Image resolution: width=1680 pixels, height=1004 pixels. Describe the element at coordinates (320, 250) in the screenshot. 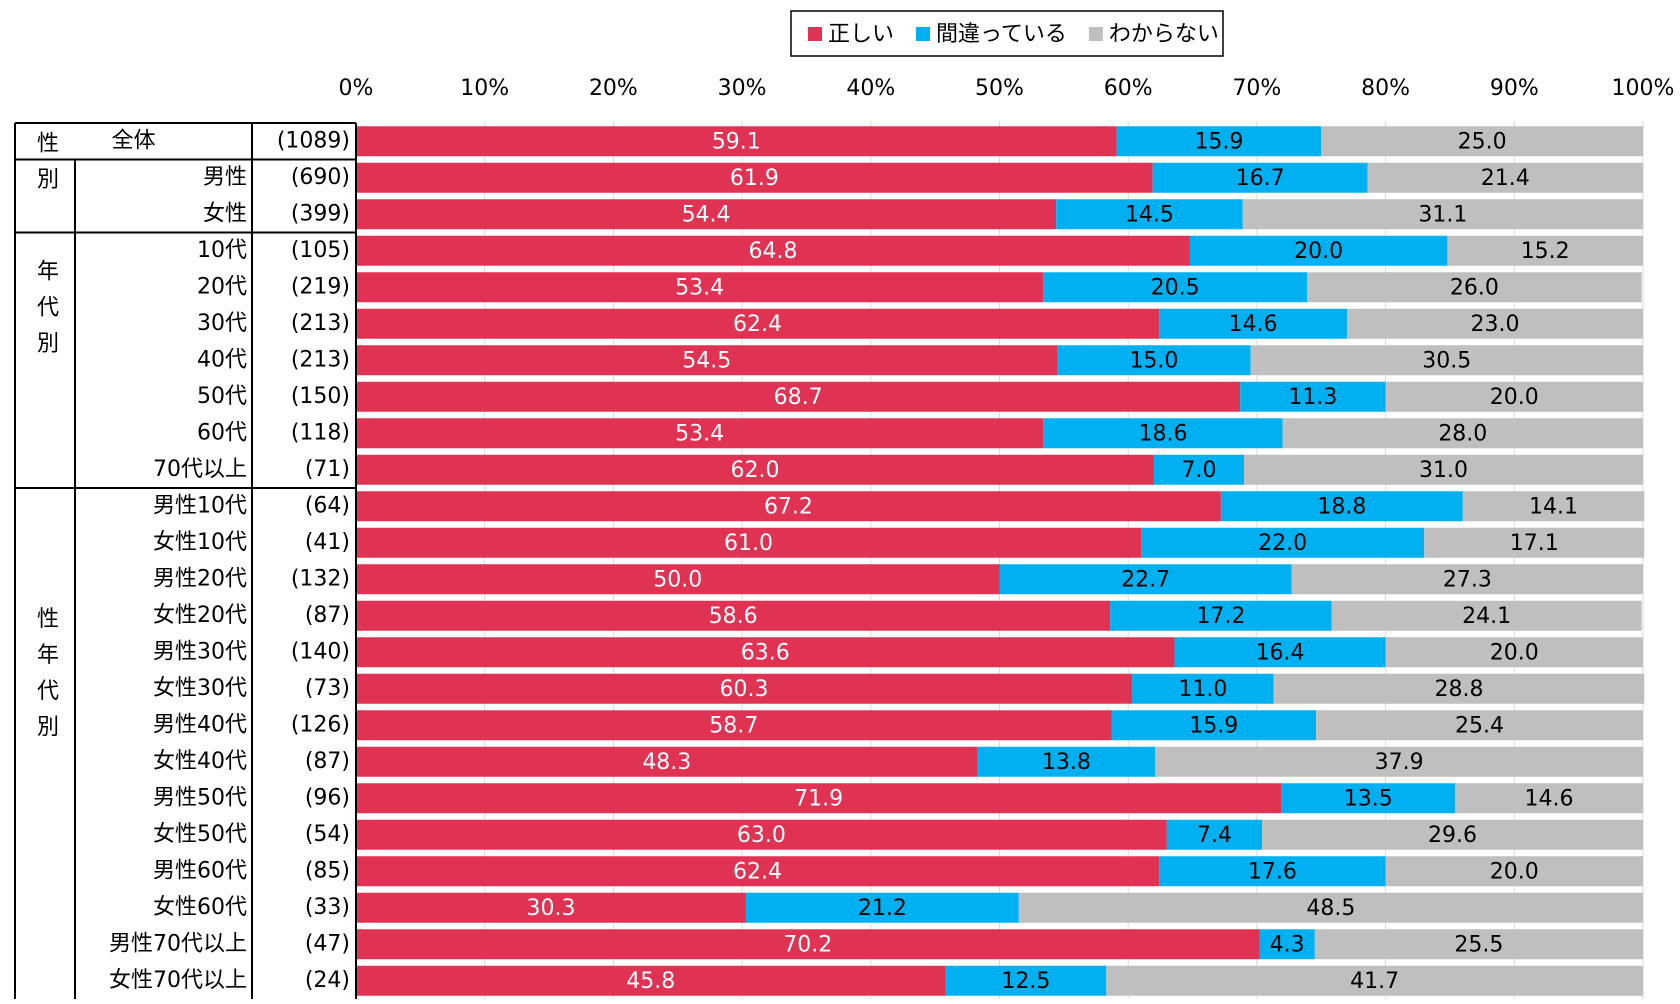

I see `sample-size: (105)` at that location.